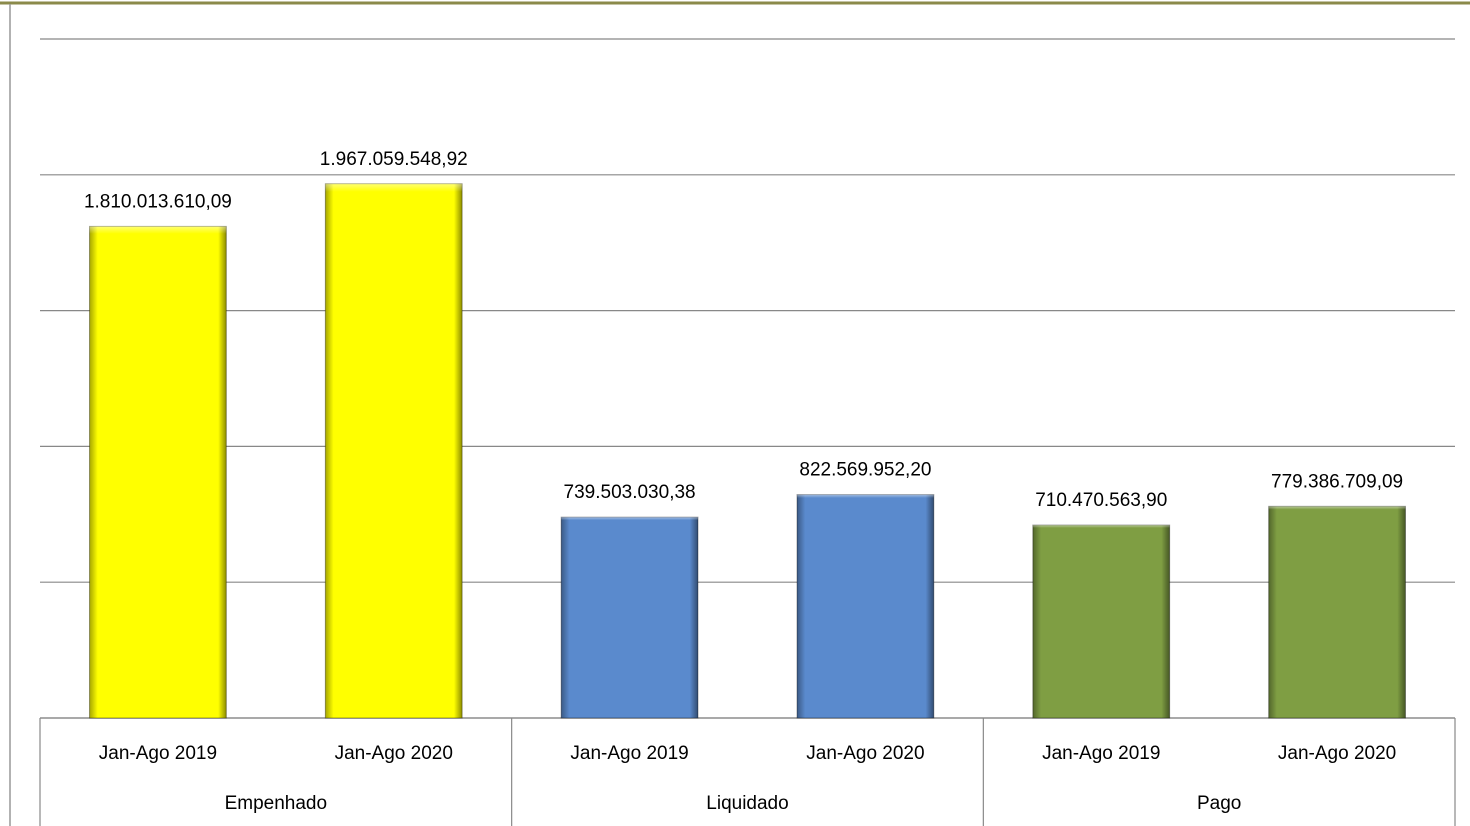 The height and width of the screenshot is (826, 1470). What do you see at coordinates (747, 803) in the screenshot?
I see `group-label: Liquidado` at bounding box center [747, 803].